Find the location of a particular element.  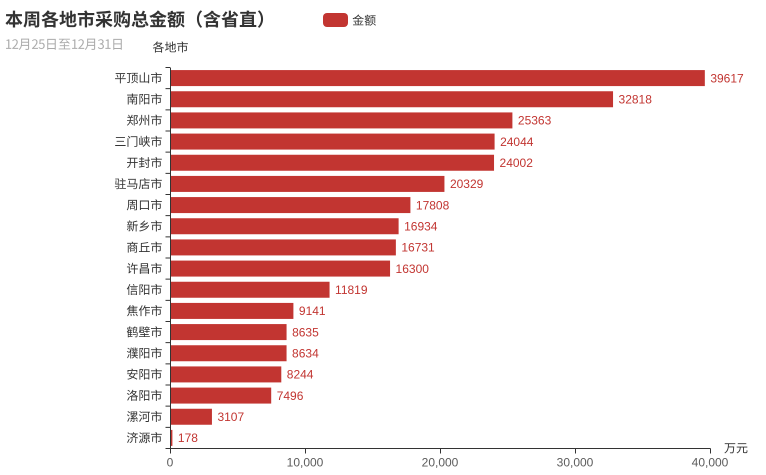

svg-text: 11819 is located at coordinates (351, 290).